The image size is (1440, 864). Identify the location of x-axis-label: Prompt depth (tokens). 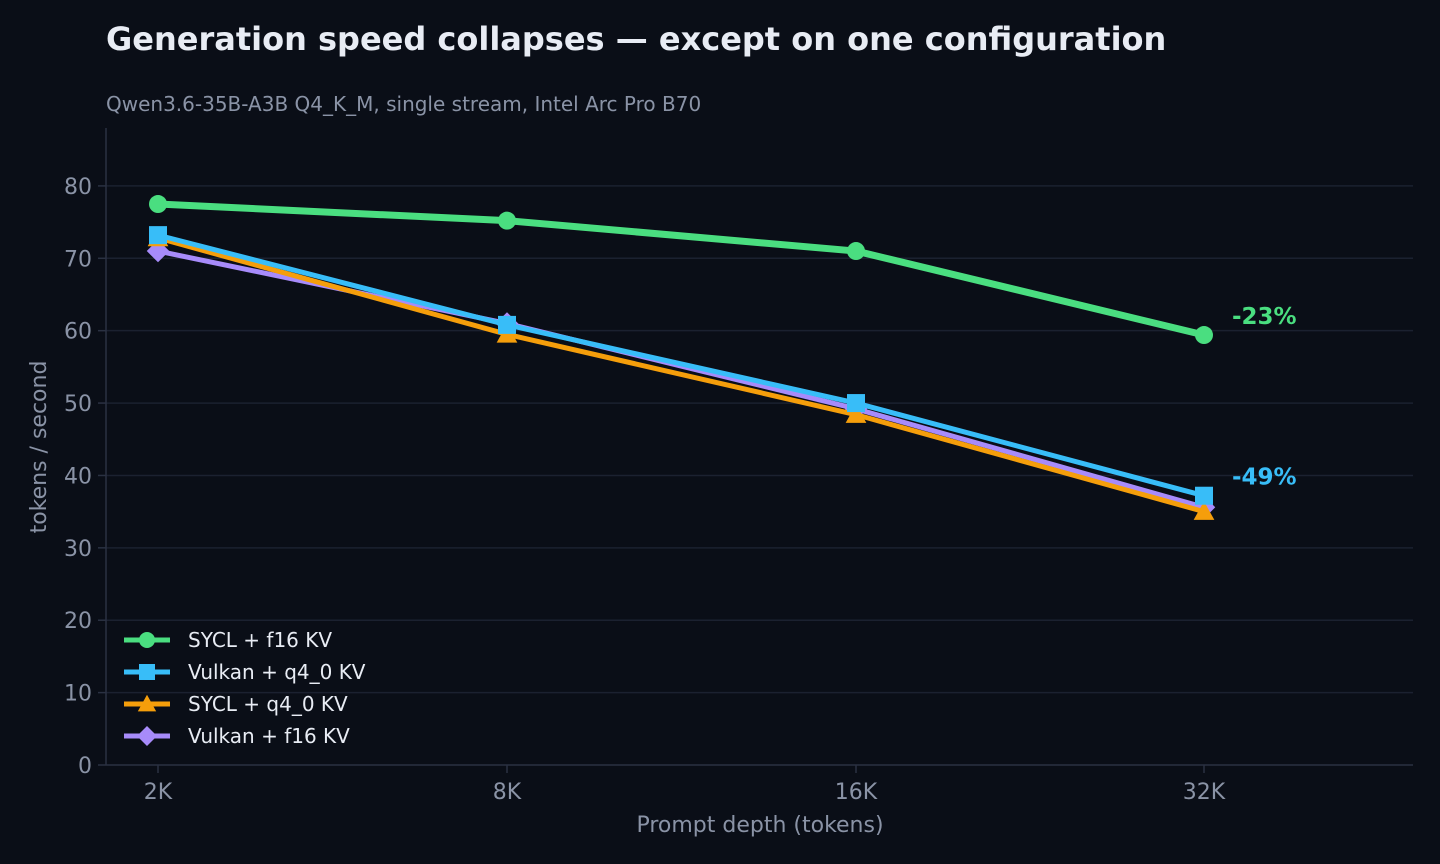
(759, 825).